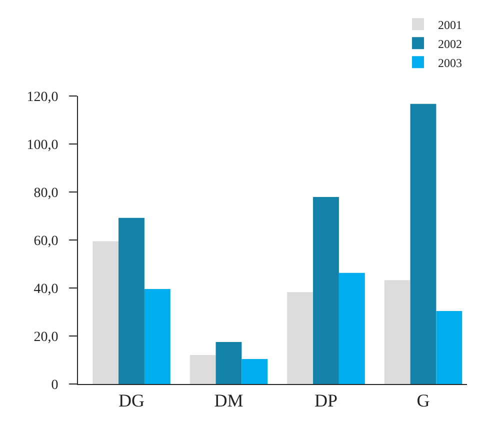  Describe the element at coordinates (326, 400) in the screenshot. I see `x-tick-label: DP` at that location.